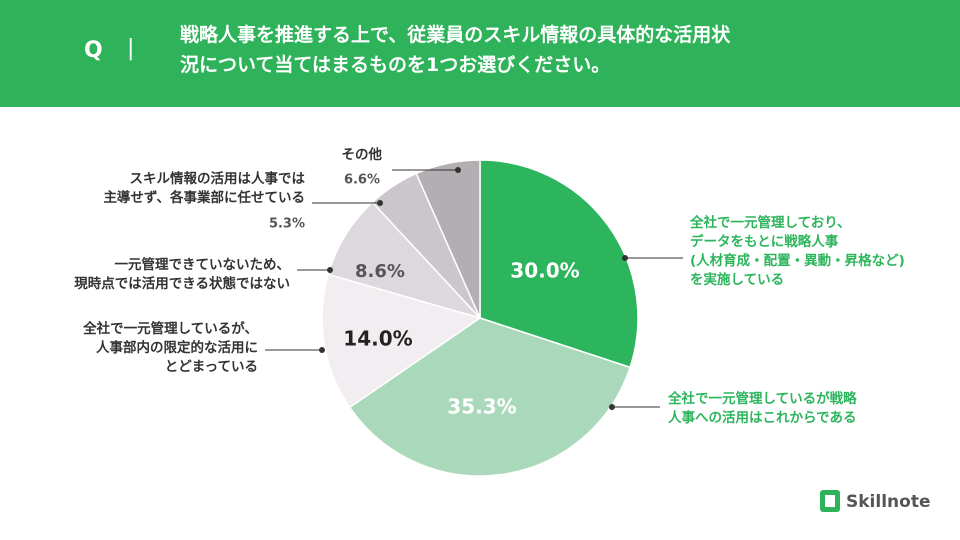  I want to click on value-label: 14.0%, so click(377, 339).